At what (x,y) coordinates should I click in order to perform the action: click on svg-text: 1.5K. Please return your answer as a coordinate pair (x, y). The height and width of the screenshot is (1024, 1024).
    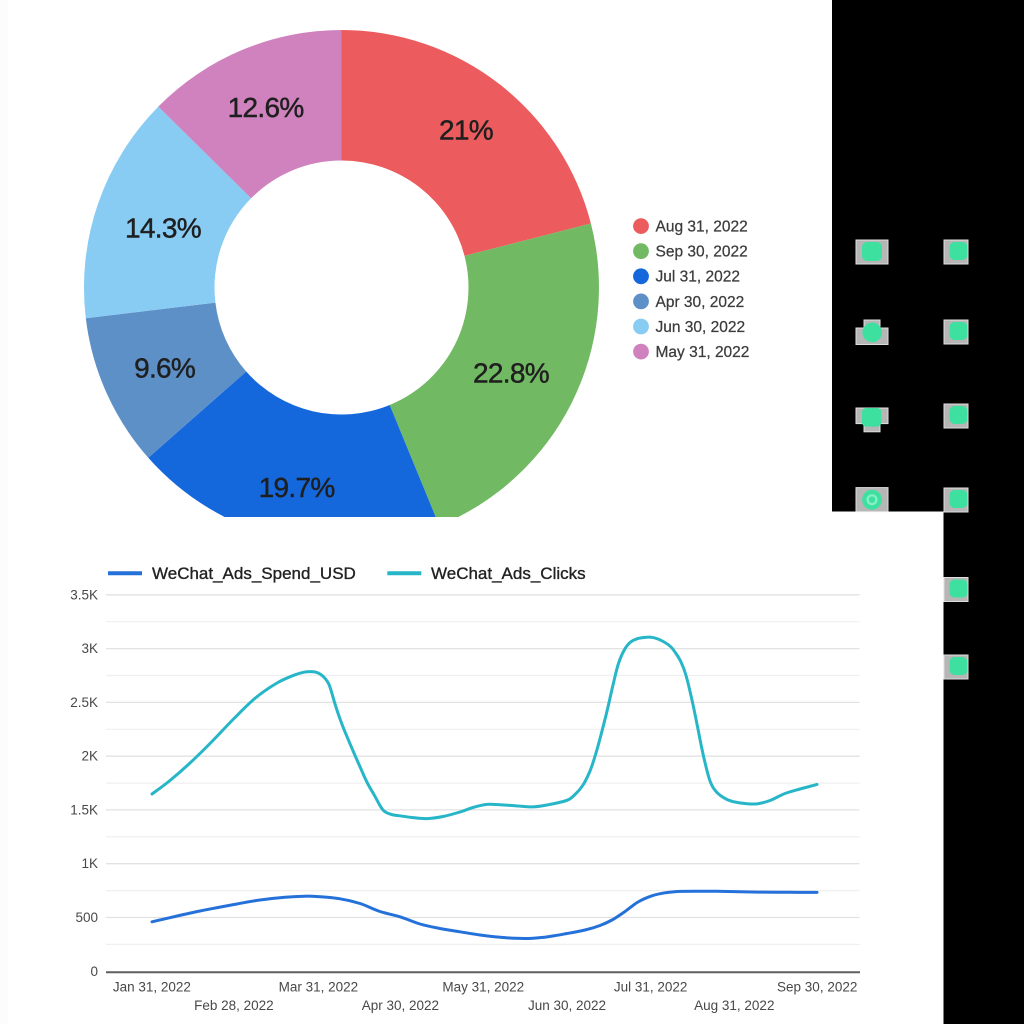
    Looking at the image, I should click on (84, 809).